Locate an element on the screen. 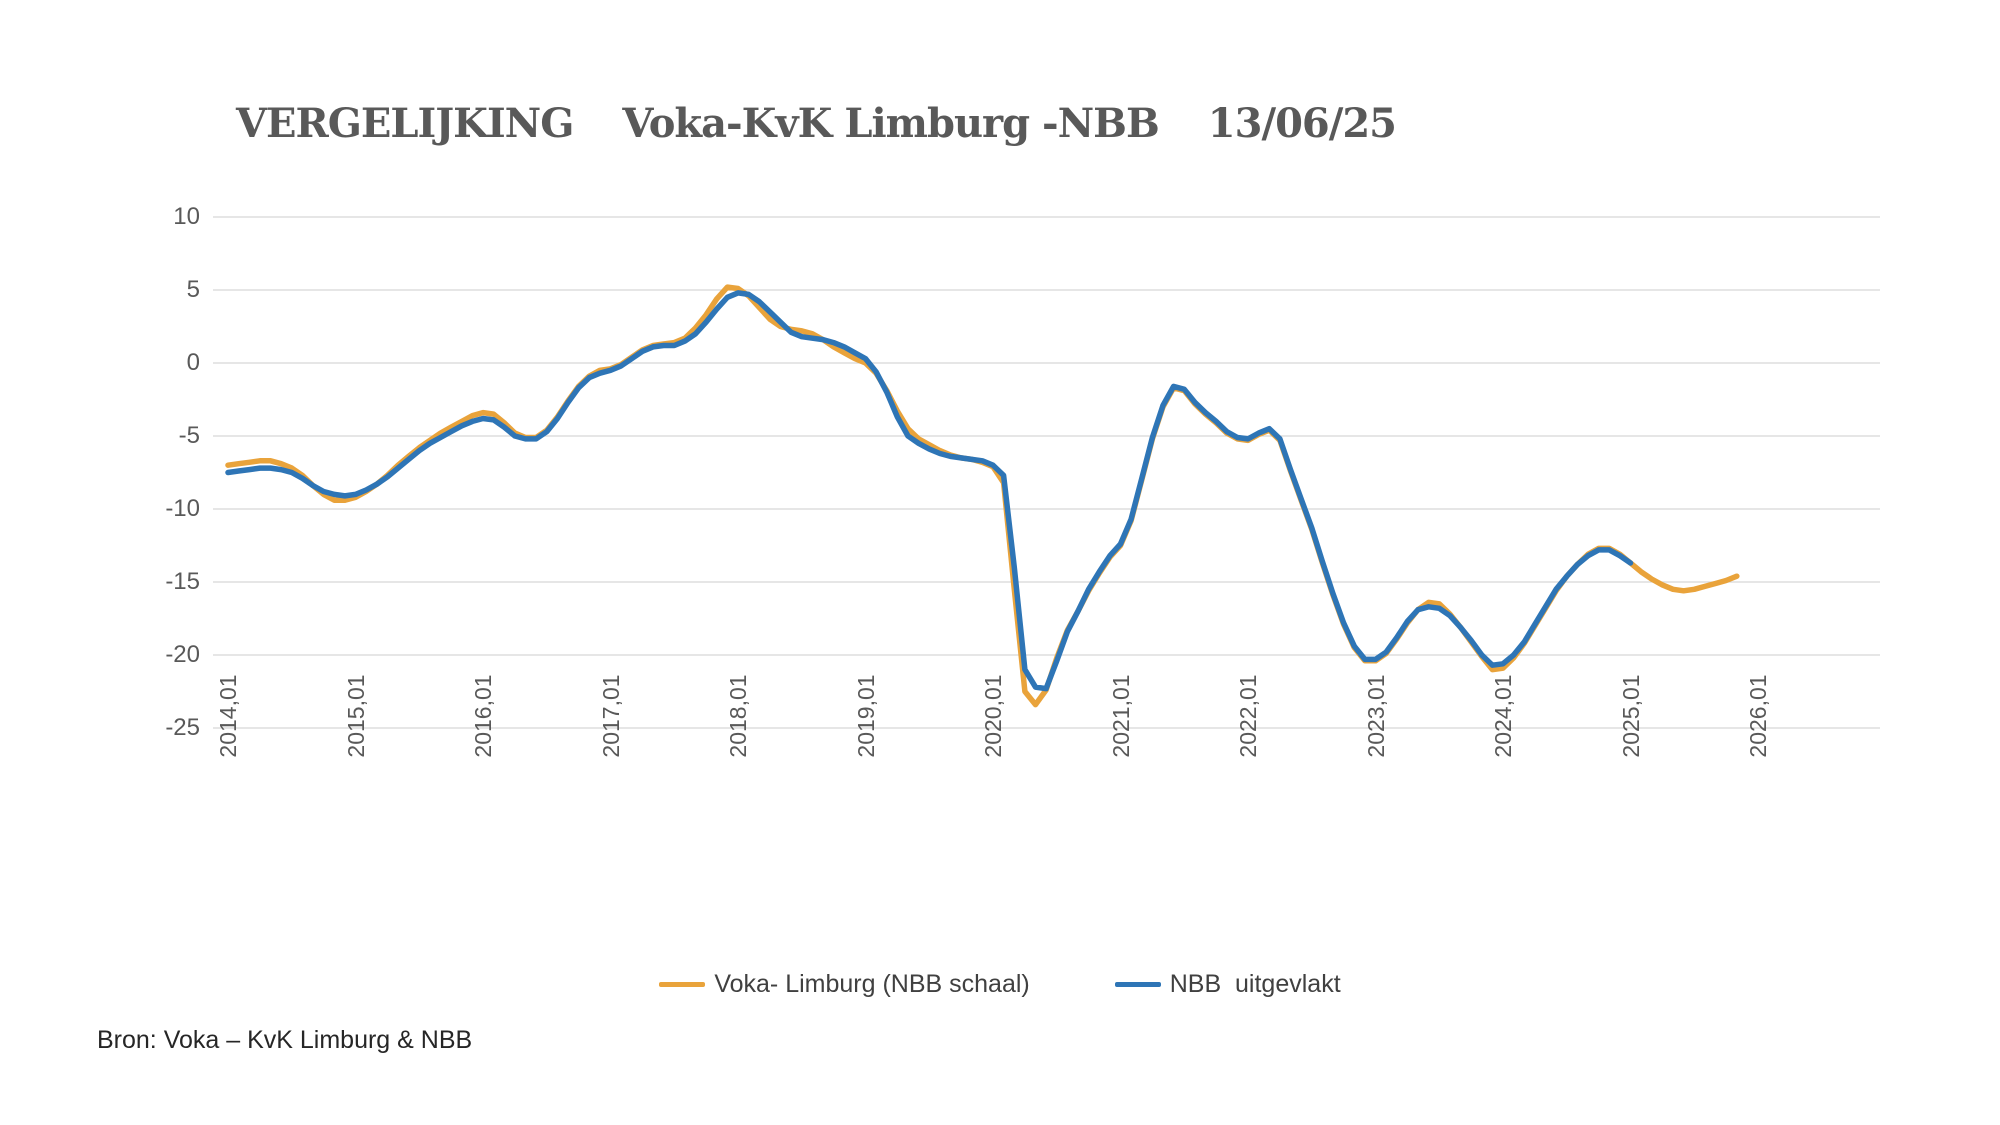 The width and height of the screenshot is (2000, 1125). x-tick-label: 2022,01 is located at coordinates (1248, 716).